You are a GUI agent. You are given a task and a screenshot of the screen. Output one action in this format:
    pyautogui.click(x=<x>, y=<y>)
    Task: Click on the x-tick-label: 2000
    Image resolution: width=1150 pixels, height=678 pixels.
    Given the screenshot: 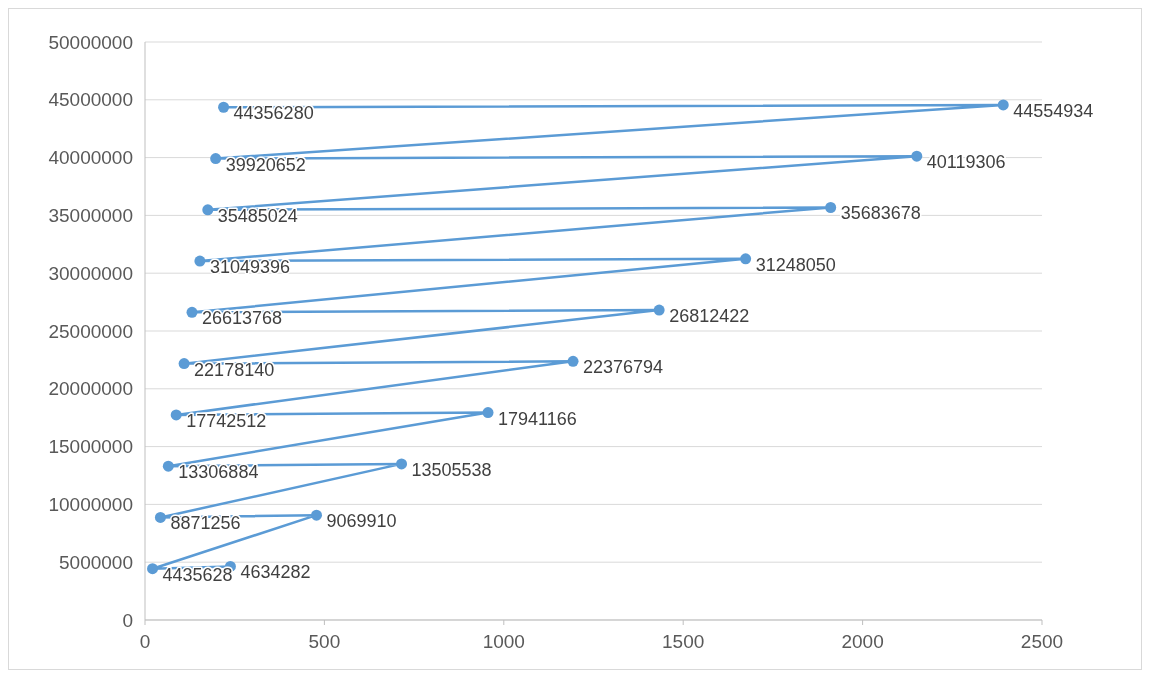 What is the action you would take?
    pyautogui.click(x=862, y=641)
    